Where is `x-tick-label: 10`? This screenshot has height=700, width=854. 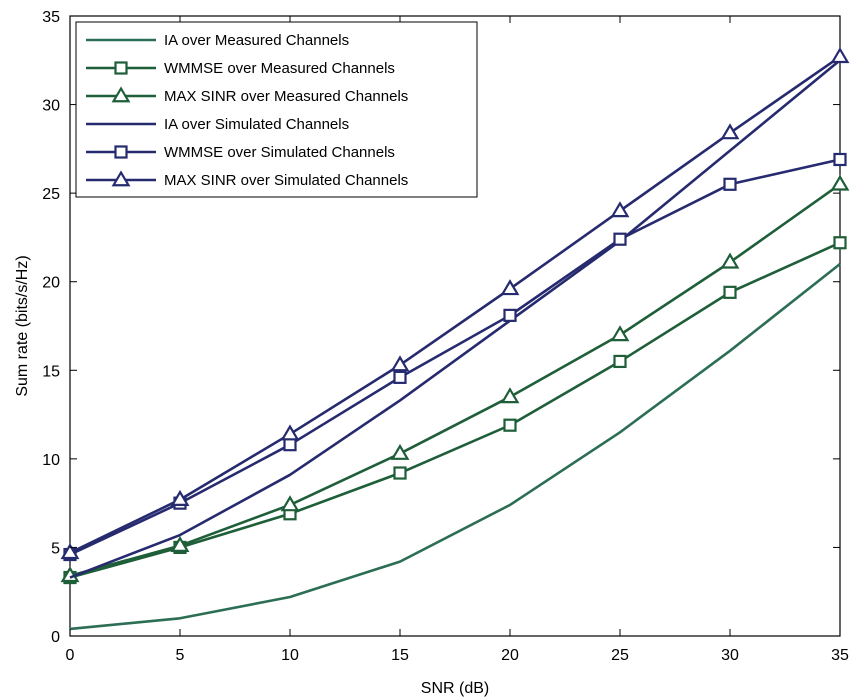 x-tick-label: 10 is located at coordinates (290, 655).